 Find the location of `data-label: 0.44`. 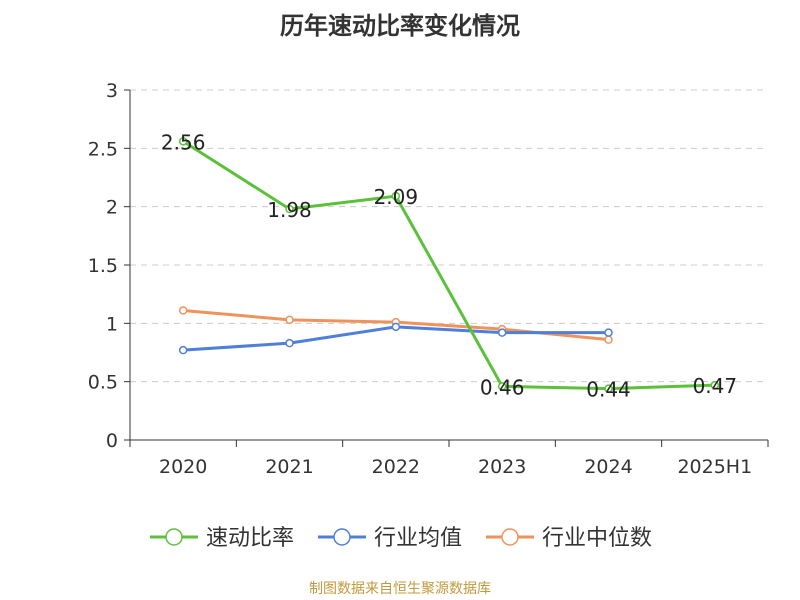

data-label: 0.44 is located at coordinates (608, 390).